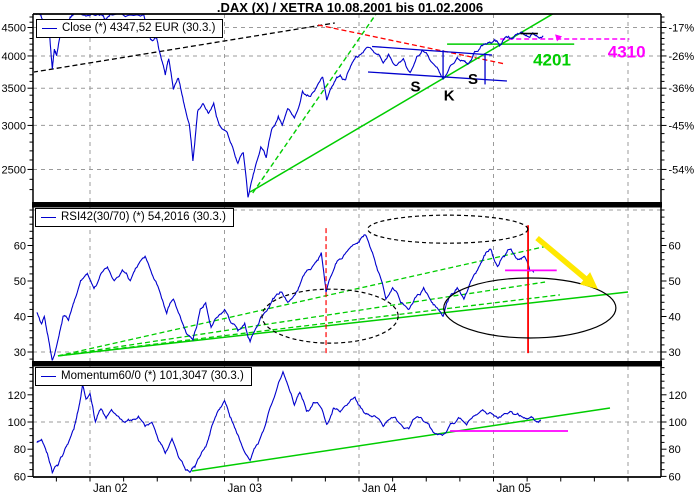 This screenshot has width=700, height=500. Describe the element at coordinates (152, 376) in the screenshot. I see `legend-momentum-label: Momentum60/0 (*) 101,3047 (30.3.)` at that location.